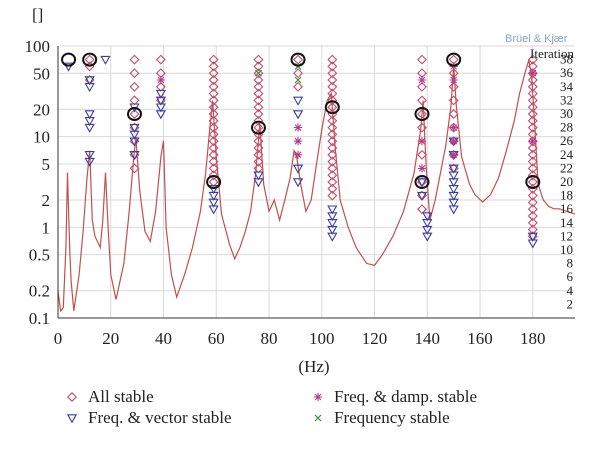 The width and height of the screenshot is (600, 454). I want to click on frequency-stable-legend-symbol, so click(318, 418).